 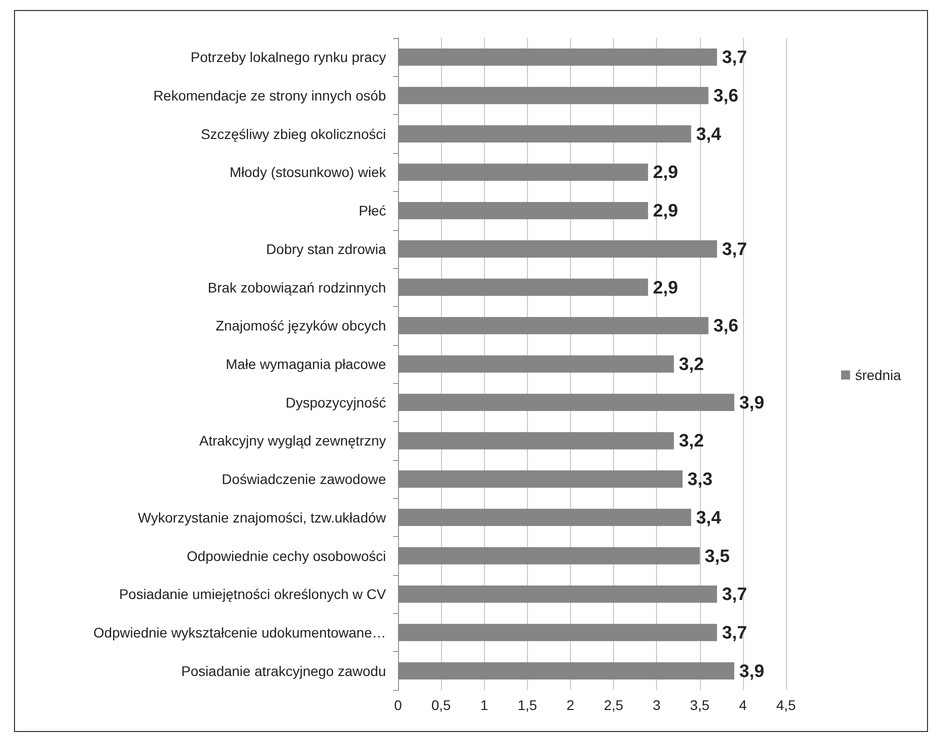 What do you see at coordinates (286, 556) in the screenshot?
I see `y-tick-label: Odpowiednie cechy osobowości` at bounding box center [286, 556].